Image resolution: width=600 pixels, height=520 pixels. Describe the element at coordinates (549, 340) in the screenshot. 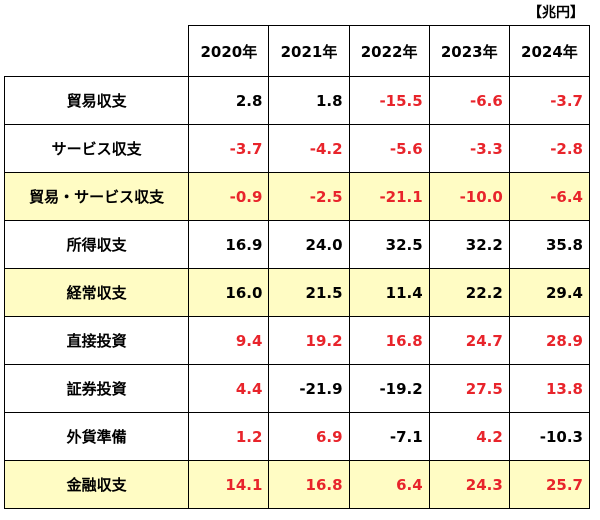

I see `value-cell: 28.9` at that location.